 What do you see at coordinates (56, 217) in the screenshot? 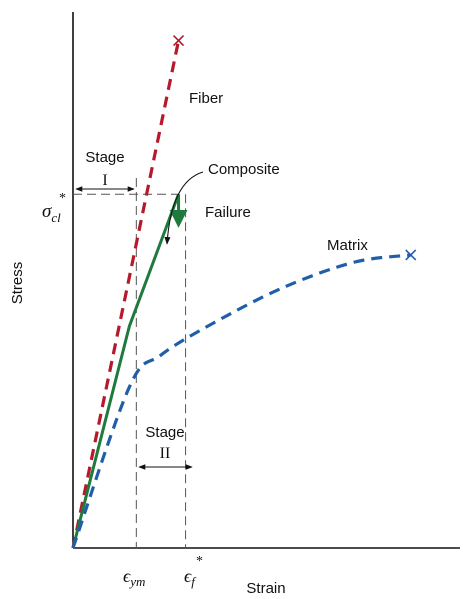
I see `tick-subscript: cl` at bounding box center [56, 217].